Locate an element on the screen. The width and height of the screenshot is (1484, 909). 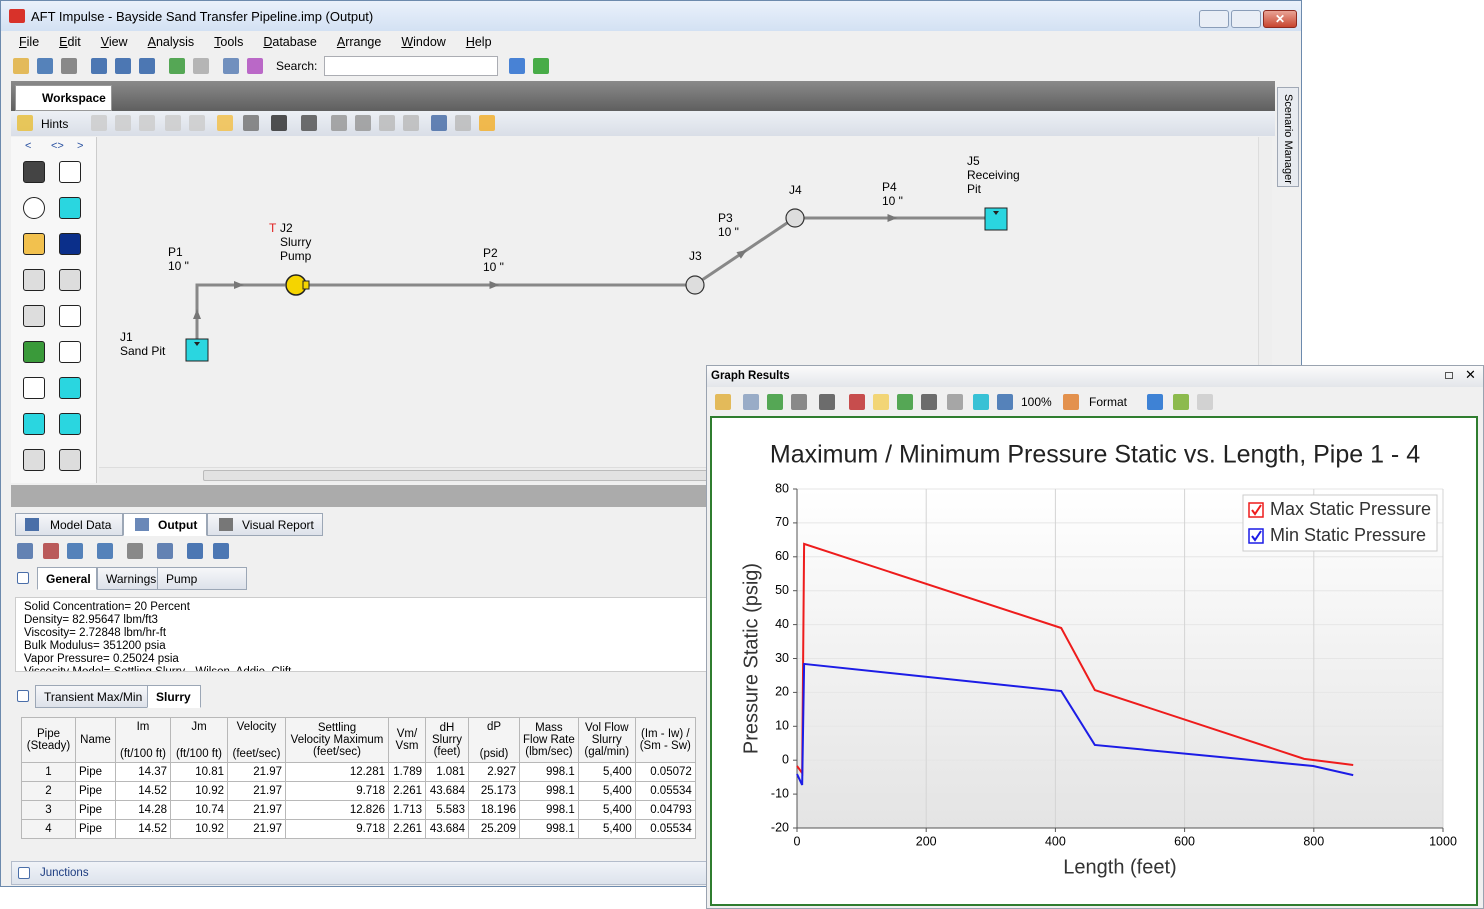
zoom-level: 100% is located at coordinates (1036, 402).